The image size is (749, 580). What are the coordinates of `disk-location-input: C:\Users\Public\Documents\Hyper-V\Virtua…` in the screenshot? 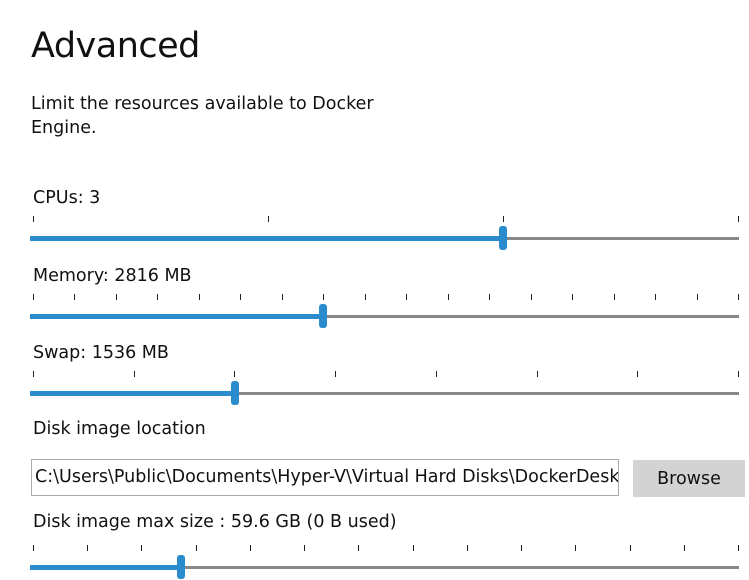 It's located at (325, 477).